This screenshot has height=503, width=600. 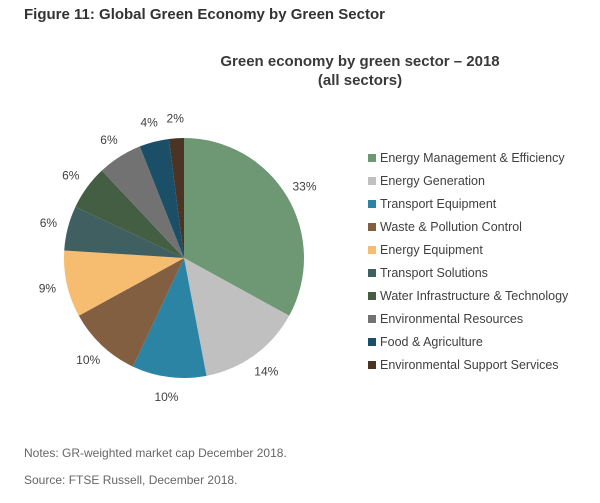 What do you see at coordinates (432, 180) in the screenshot?
I see `legend-label: Energy Generation` at bounding box center [432, 180].